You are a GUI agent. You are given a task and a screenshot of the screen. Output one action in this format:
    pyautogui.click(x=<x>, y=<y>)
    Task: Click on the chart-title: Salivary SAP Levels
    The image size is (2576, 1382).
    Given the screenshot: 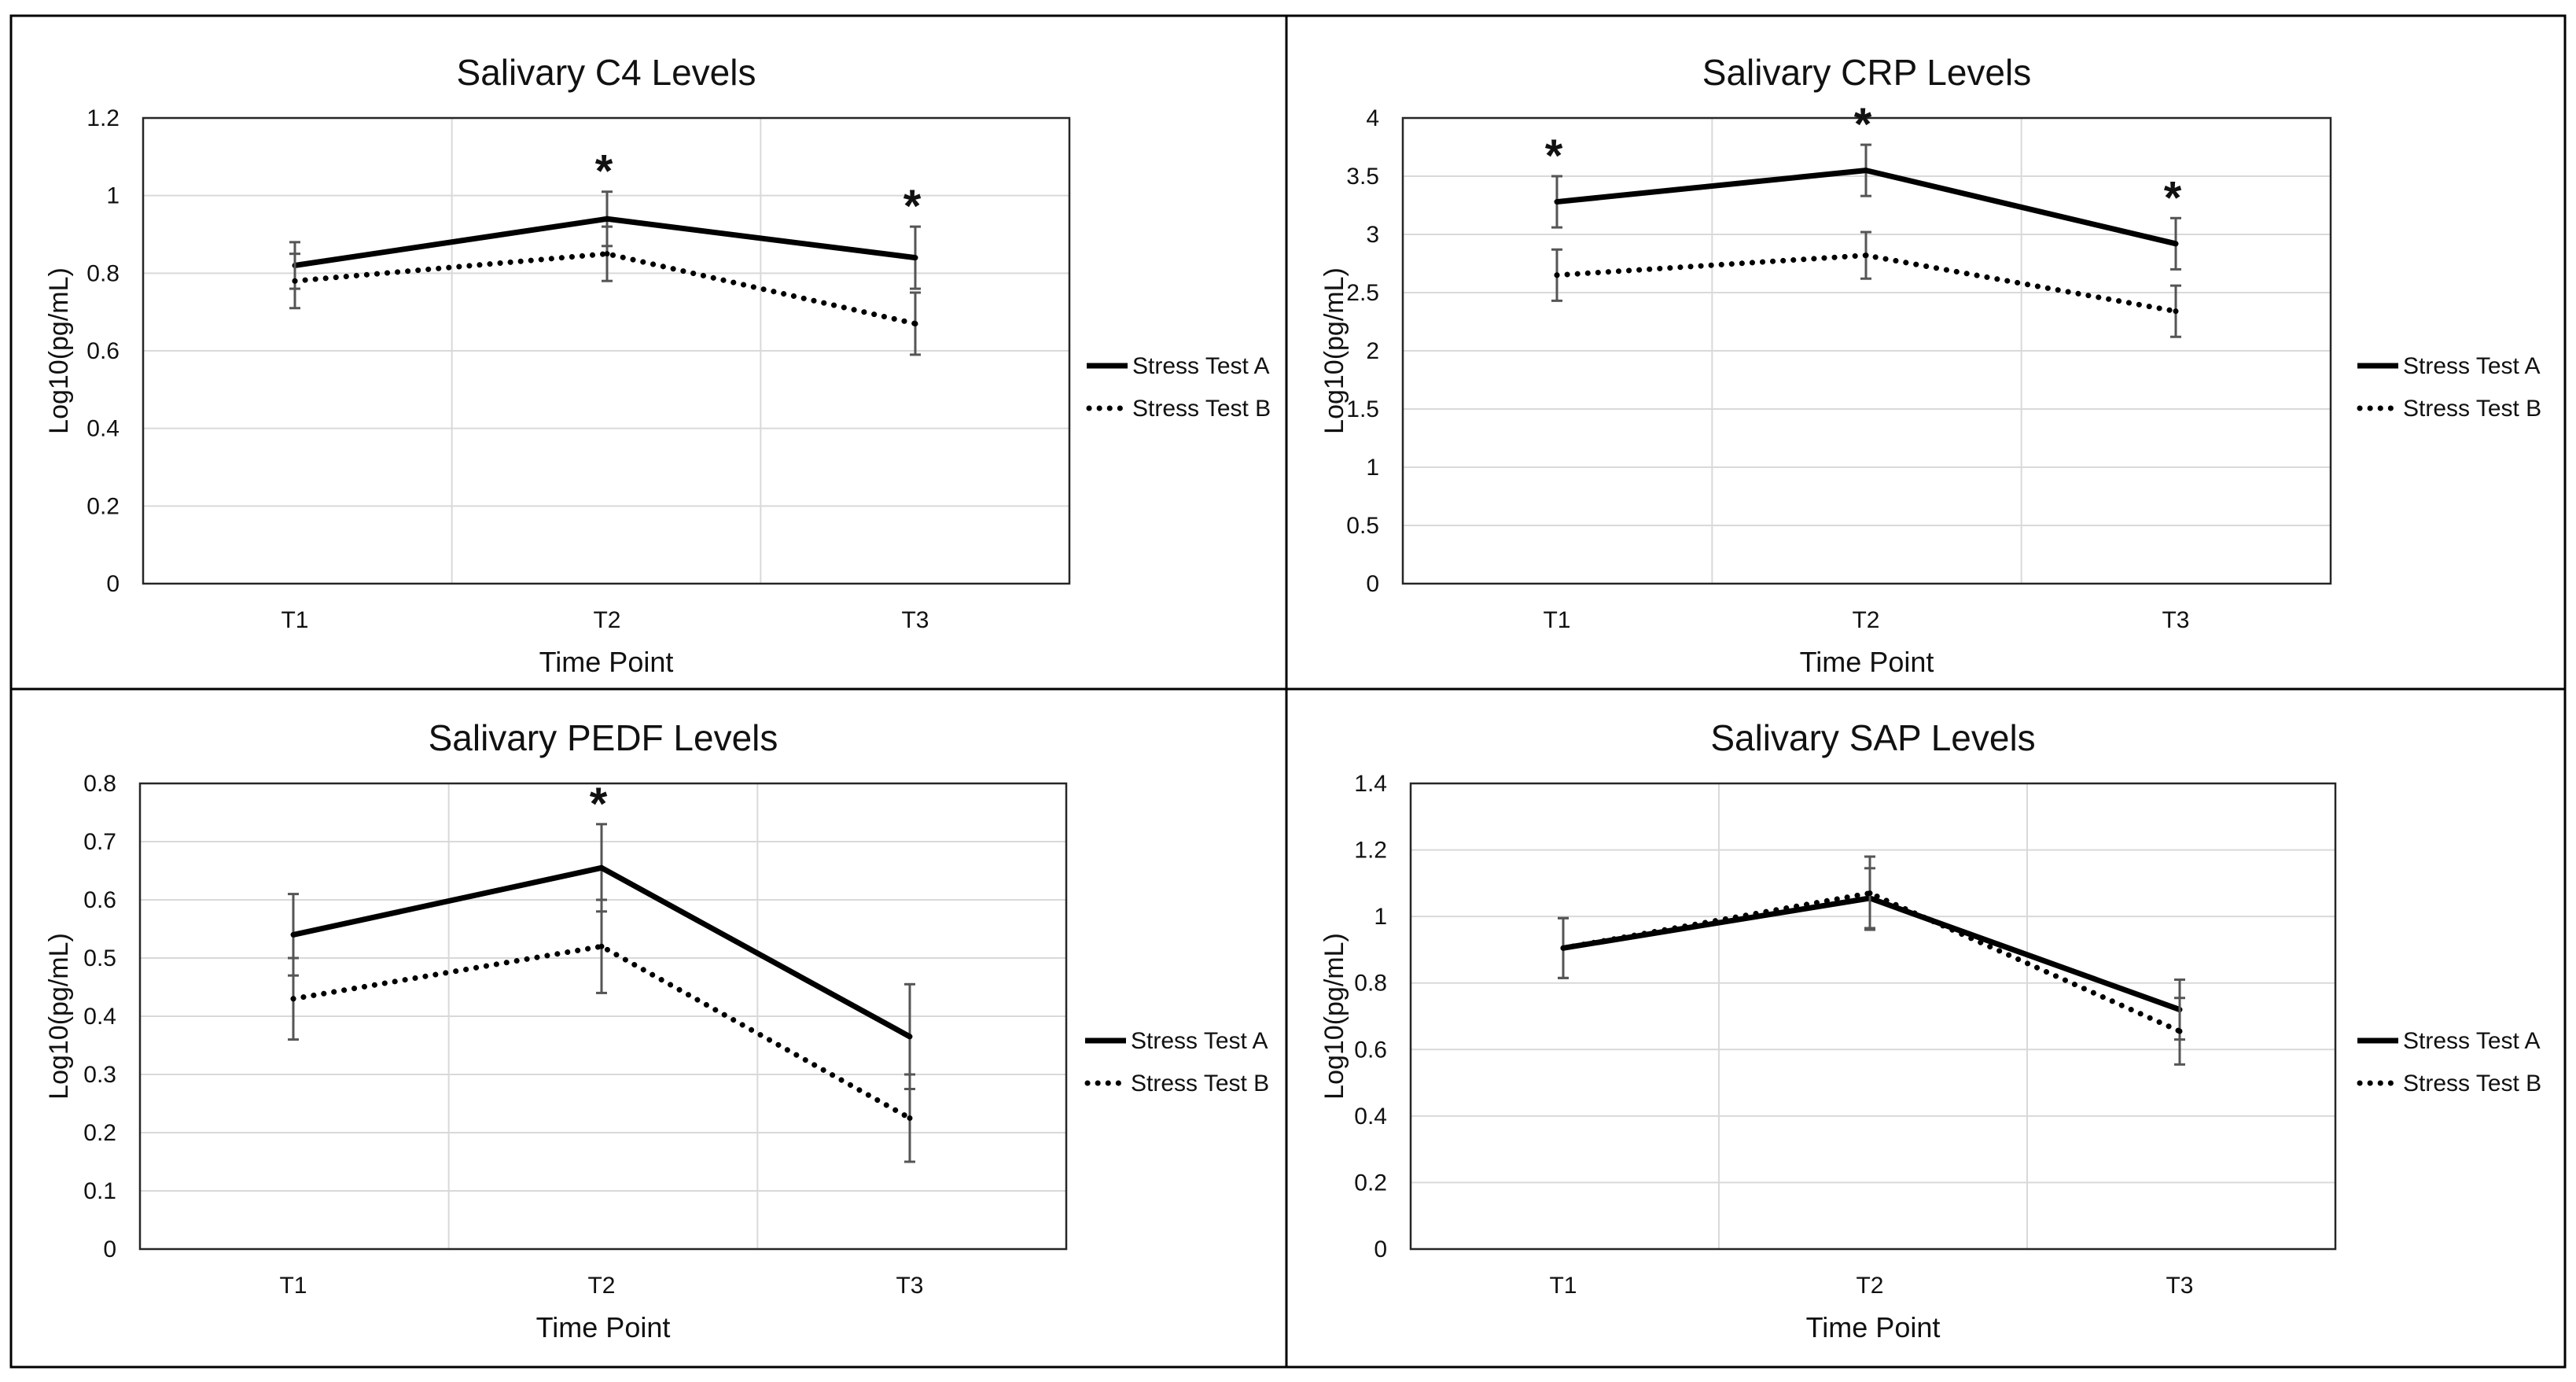 What is the action you would take?
    pyautogui.click(x=1872, y=737)
    